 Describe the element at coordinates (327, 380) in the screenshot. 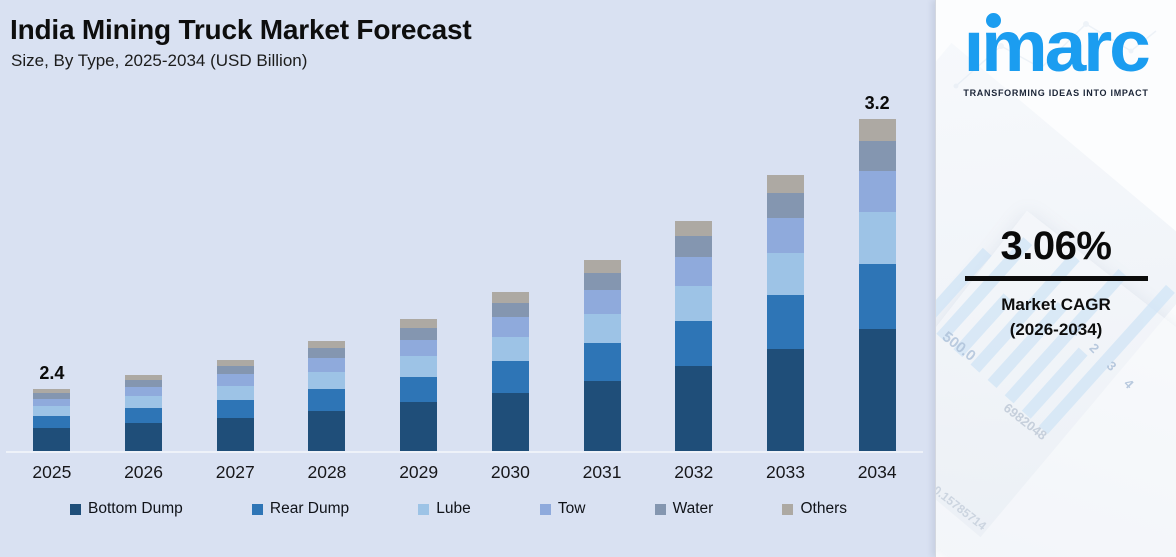

I see `segment-lube-2028` at that location.